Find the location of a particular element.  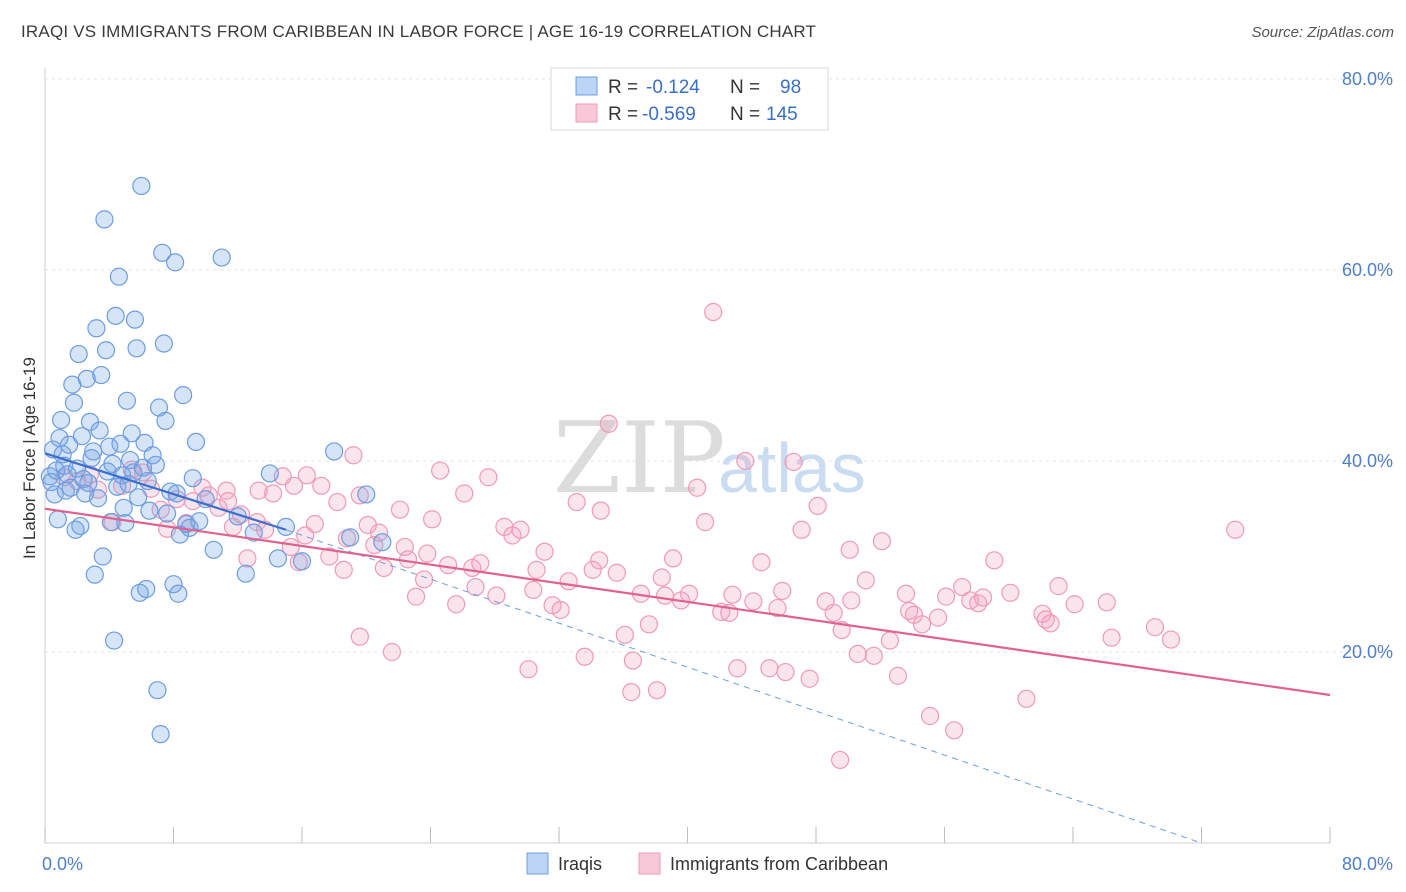

x-tick-labels: 0.0% 80.0% is located at coordinates (717, 864).